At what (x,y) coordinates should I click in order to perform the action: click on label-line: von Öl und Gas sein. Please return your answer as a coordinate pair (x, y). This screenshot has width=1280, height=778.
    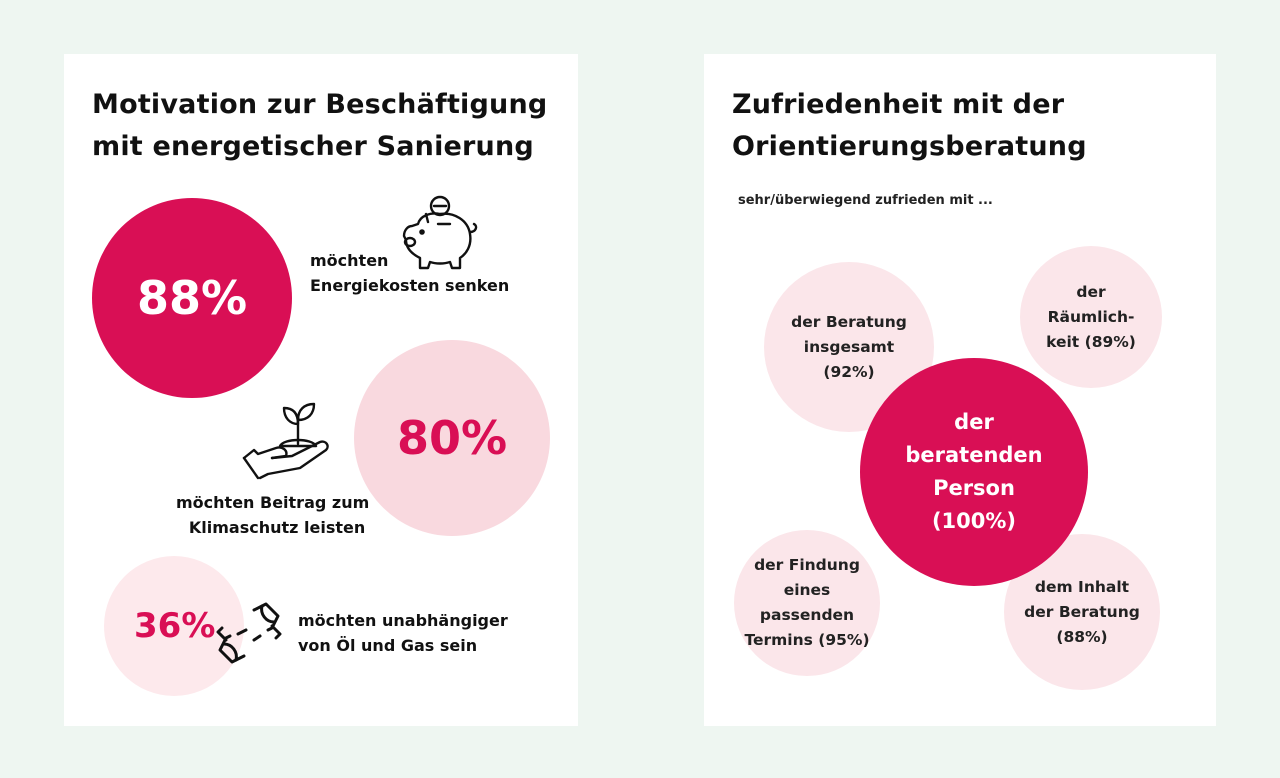
    Looking at the image, I should click on (388, 645).